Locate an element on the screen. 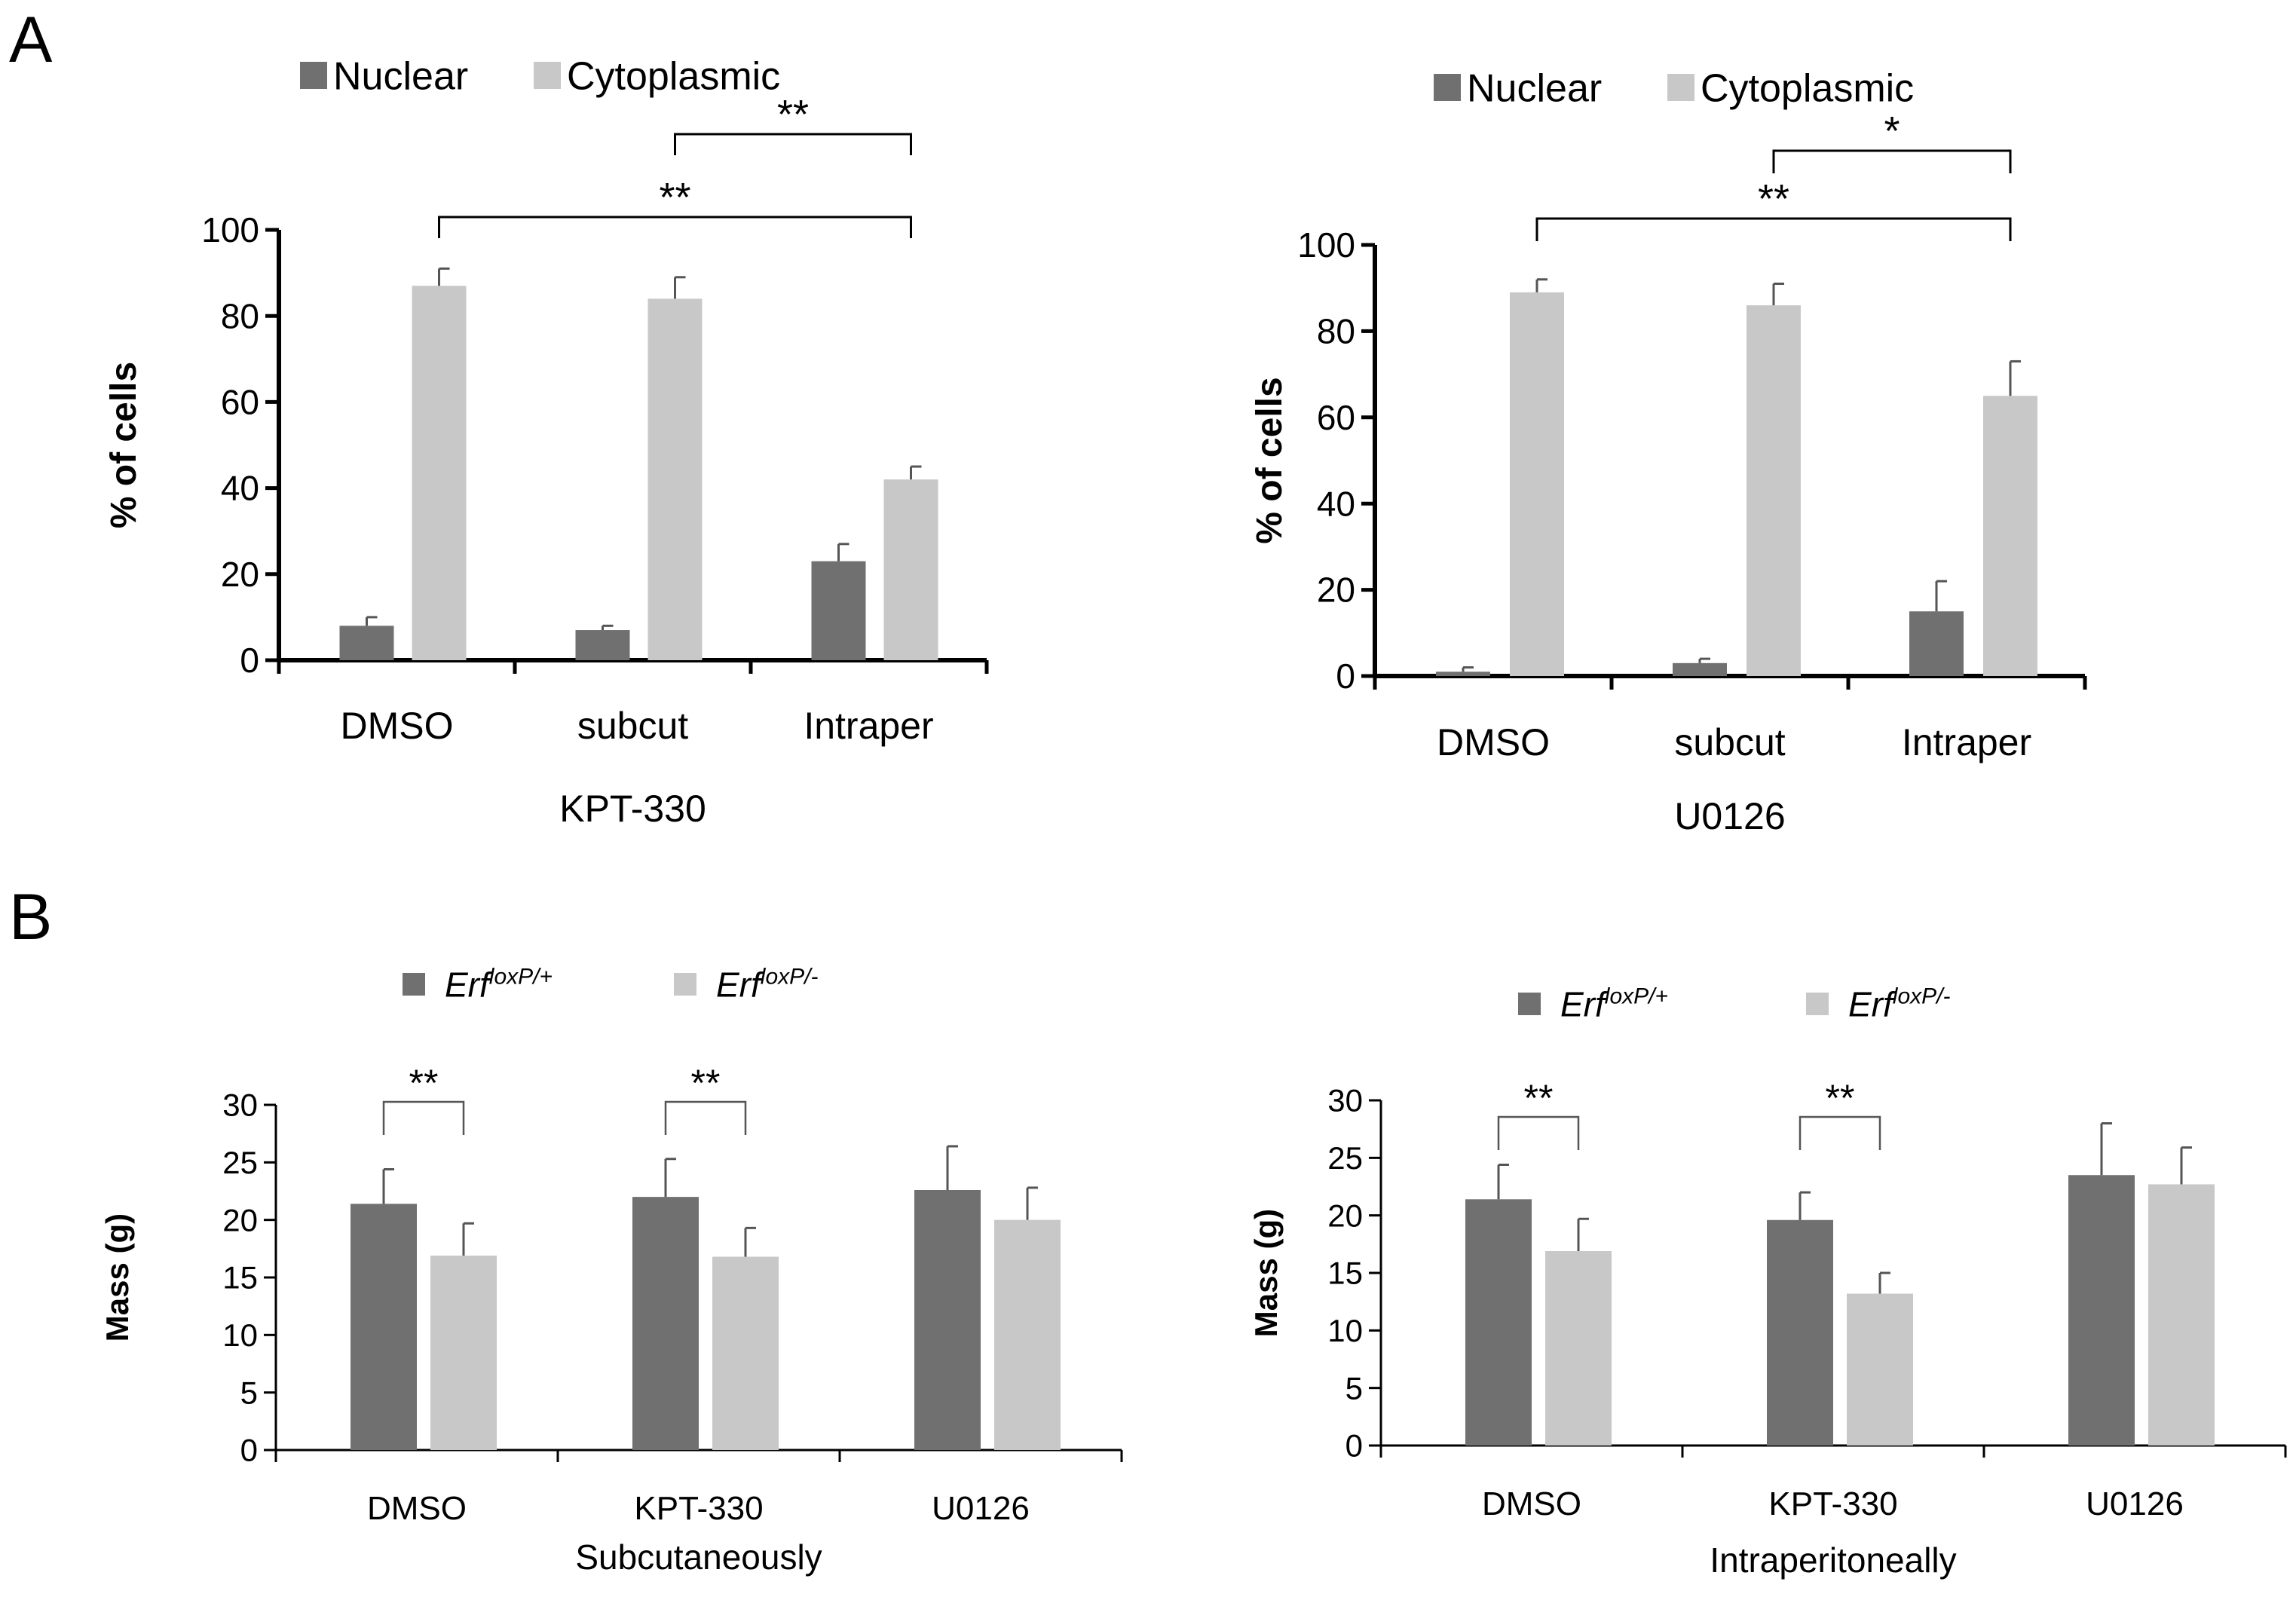  x-axis-title: Intraperitoneally is located at coordinates (1833, 1560).